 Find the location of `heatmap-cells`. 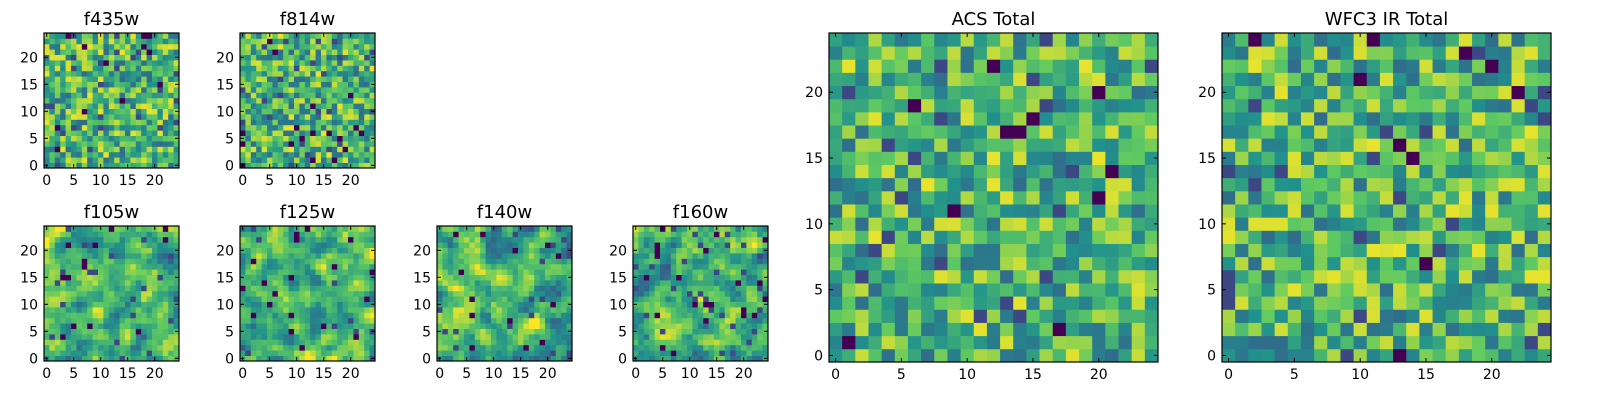

heatmap-cells is located at coordinates (308, 294).